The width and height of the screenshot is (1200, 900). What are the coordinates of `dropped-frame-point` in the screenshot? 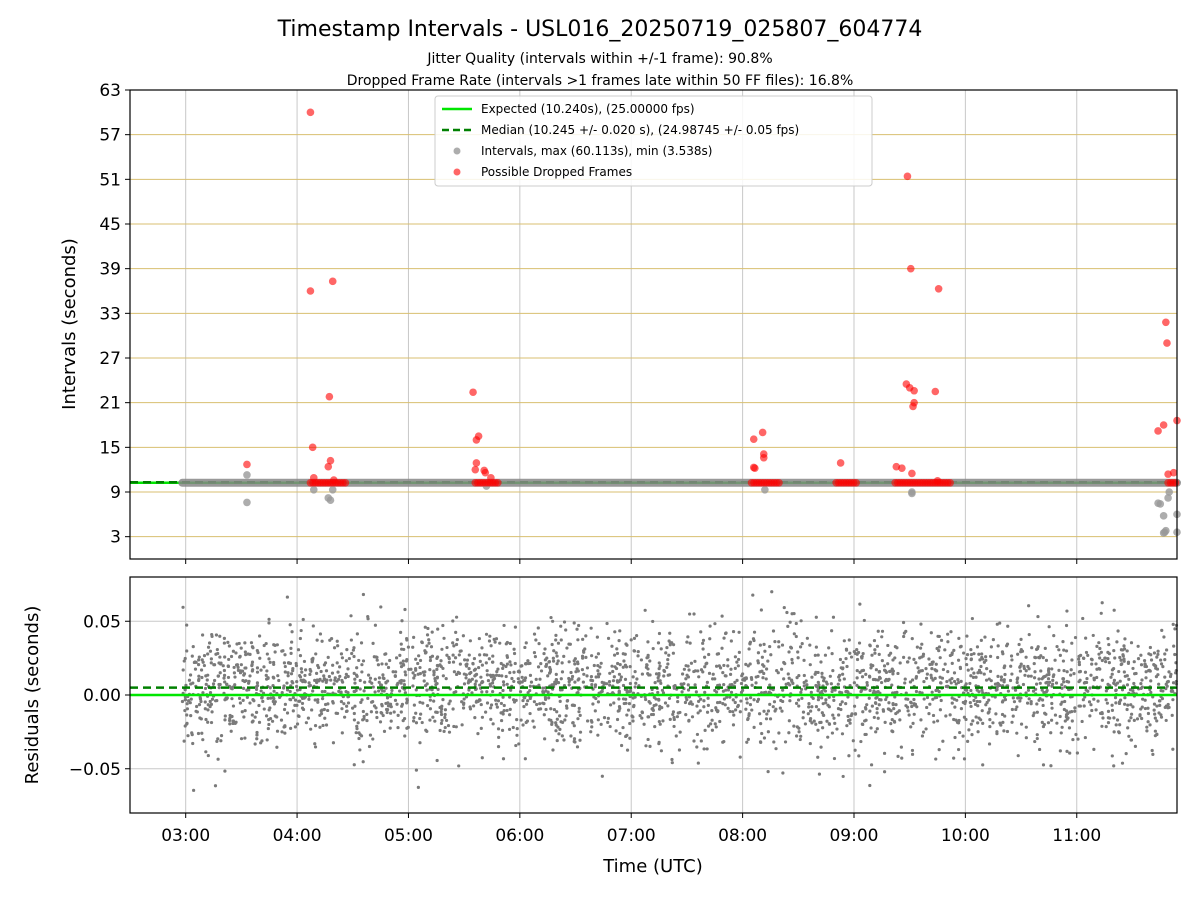 It's located at (1163, 425).